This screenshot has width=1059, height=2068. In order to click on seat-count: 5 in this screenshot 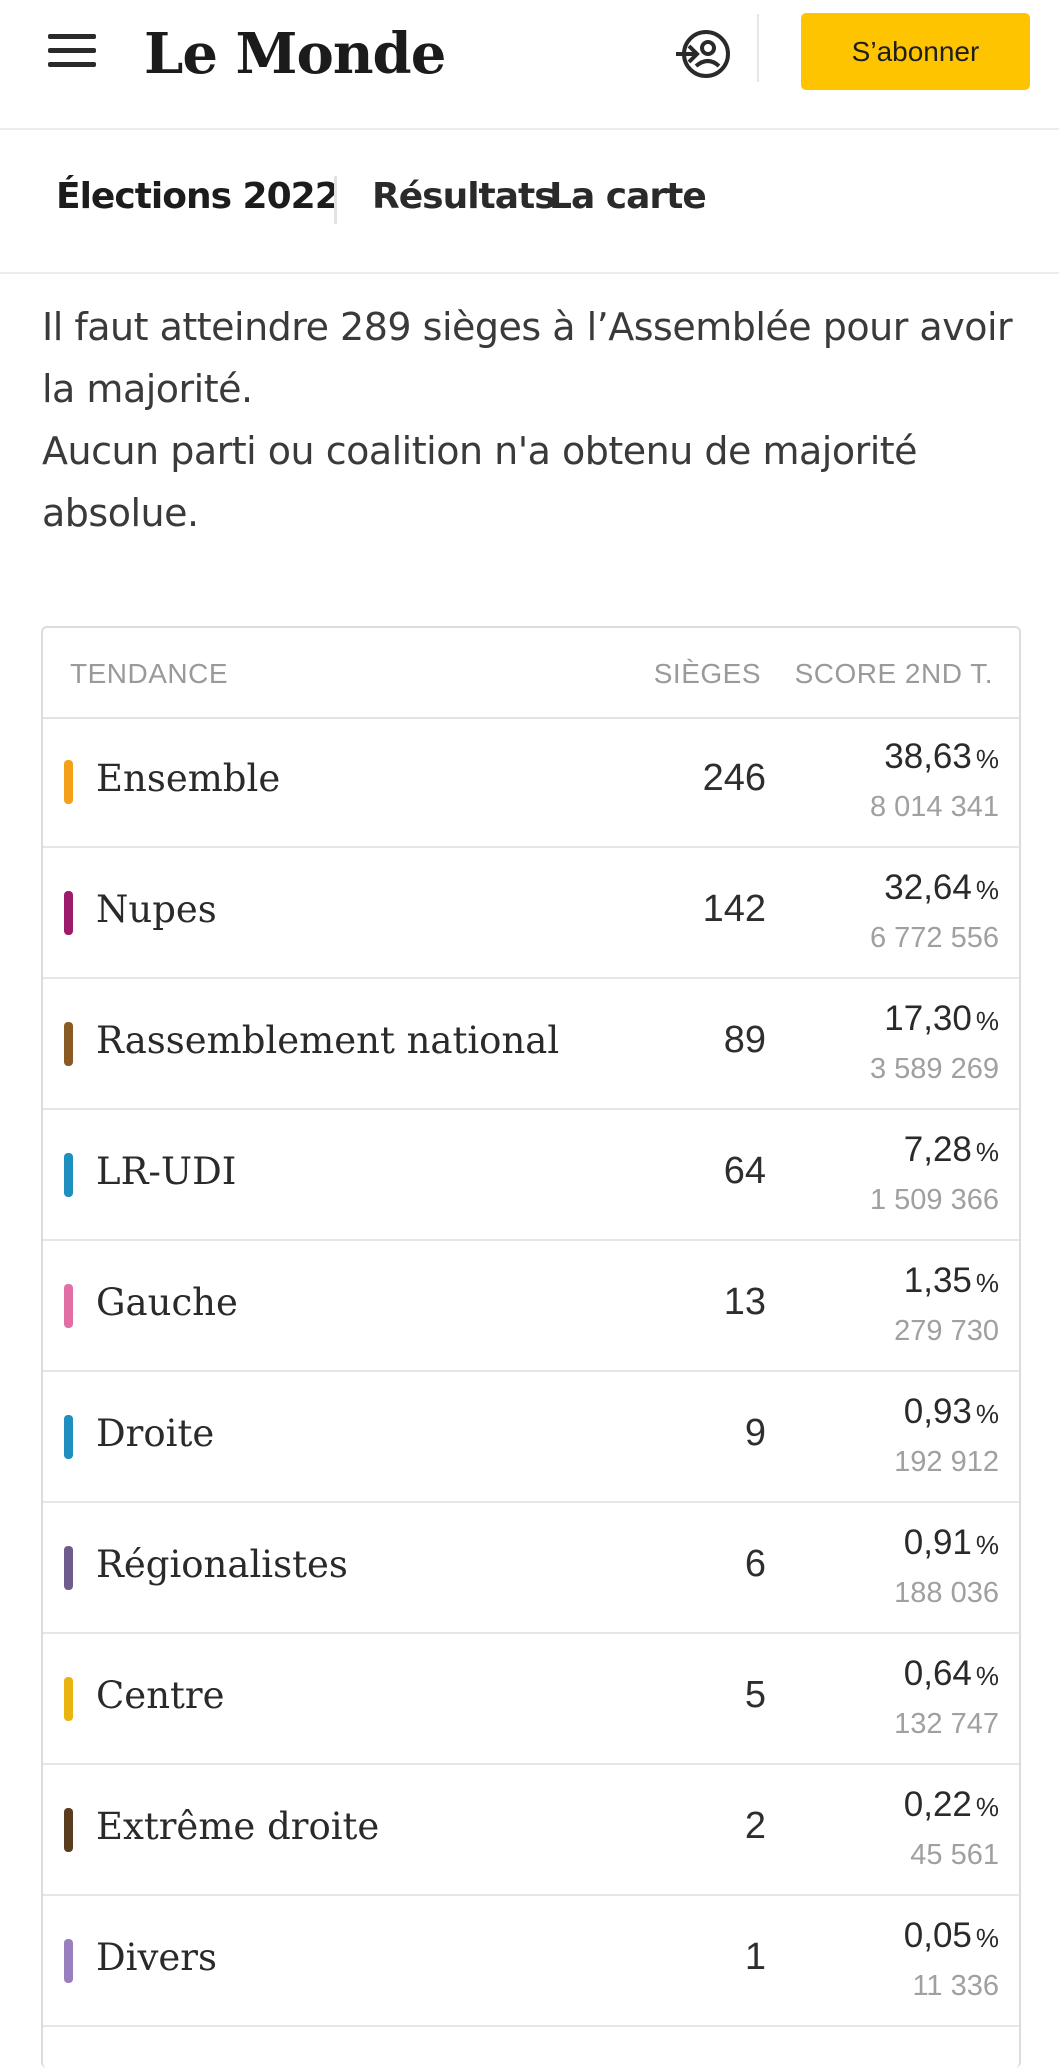, I will do `click(755, 1695)`.